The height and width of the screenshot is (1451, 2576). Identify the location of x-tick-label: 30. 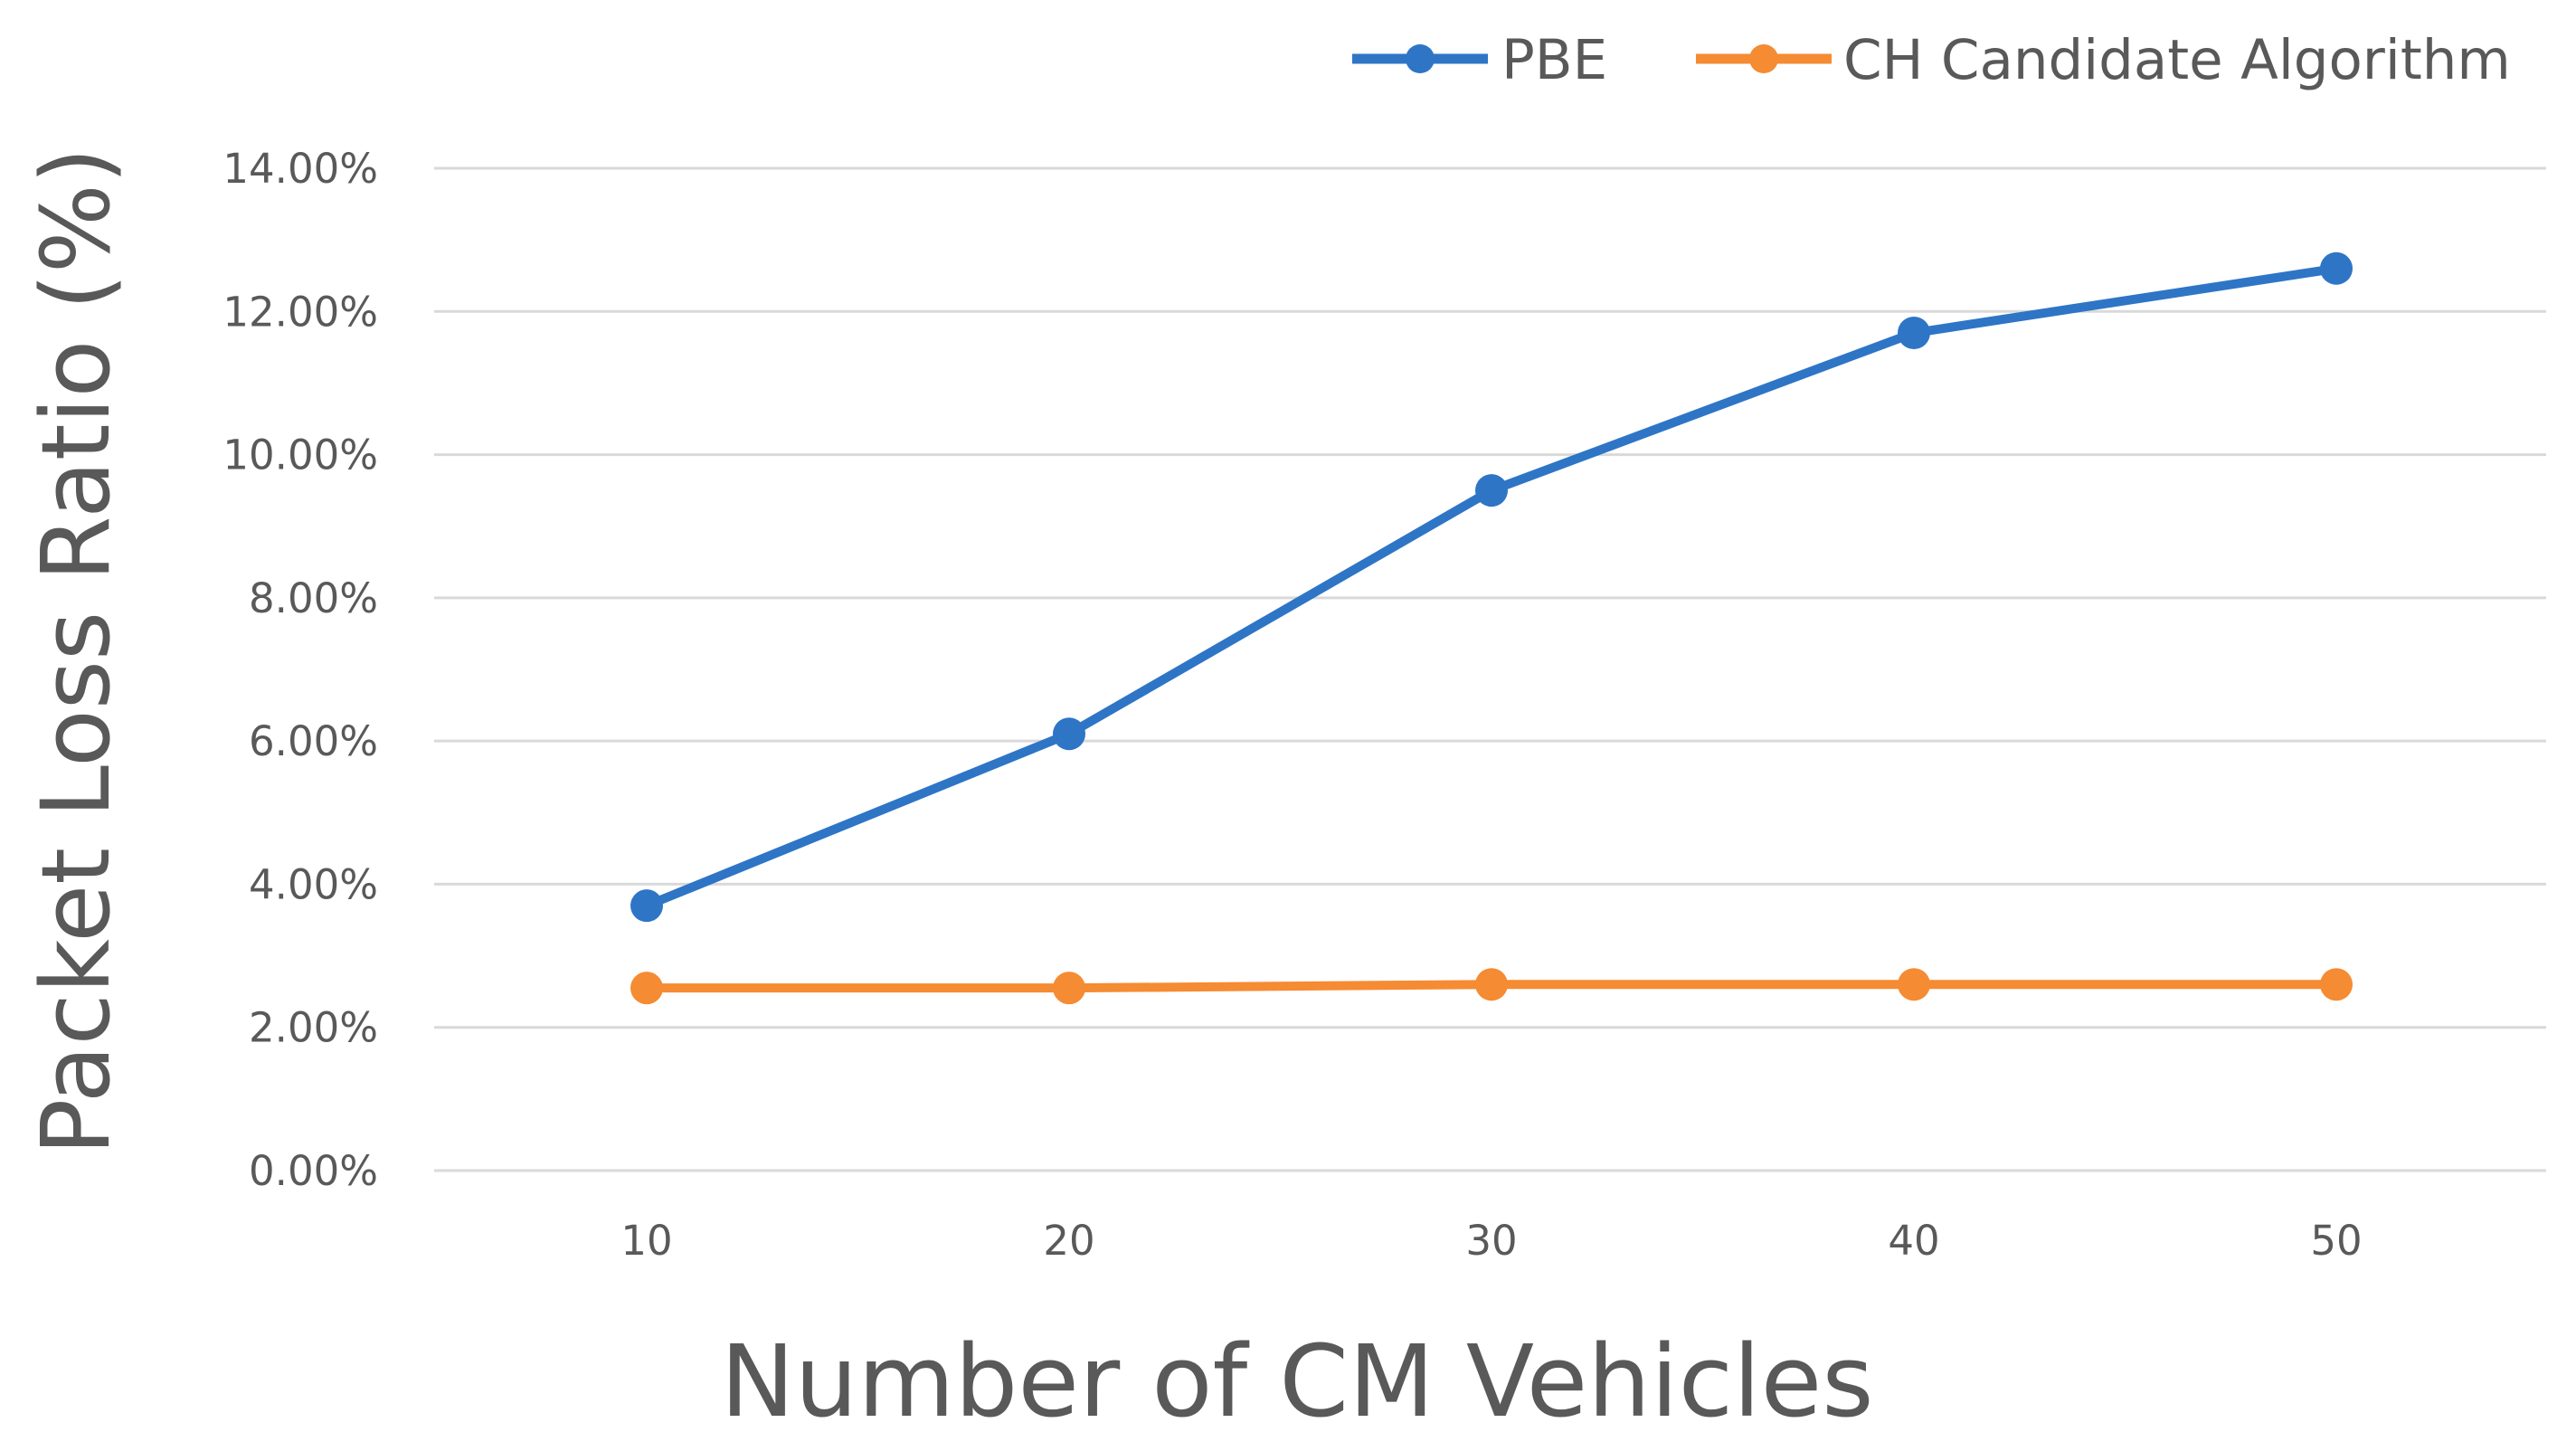
(1491, 1241).